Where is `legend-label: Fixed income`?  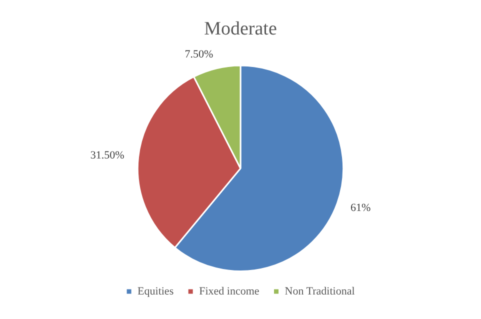
legend-label: Fixed income is located at coordinates (229, 291).